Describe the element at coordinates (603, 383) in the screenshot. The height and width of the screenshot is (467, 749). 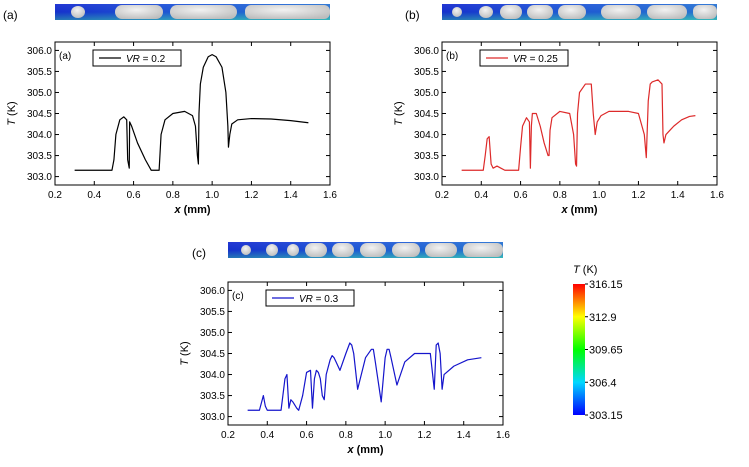
I see `colorbar-tick-label: 306.4` at that location.